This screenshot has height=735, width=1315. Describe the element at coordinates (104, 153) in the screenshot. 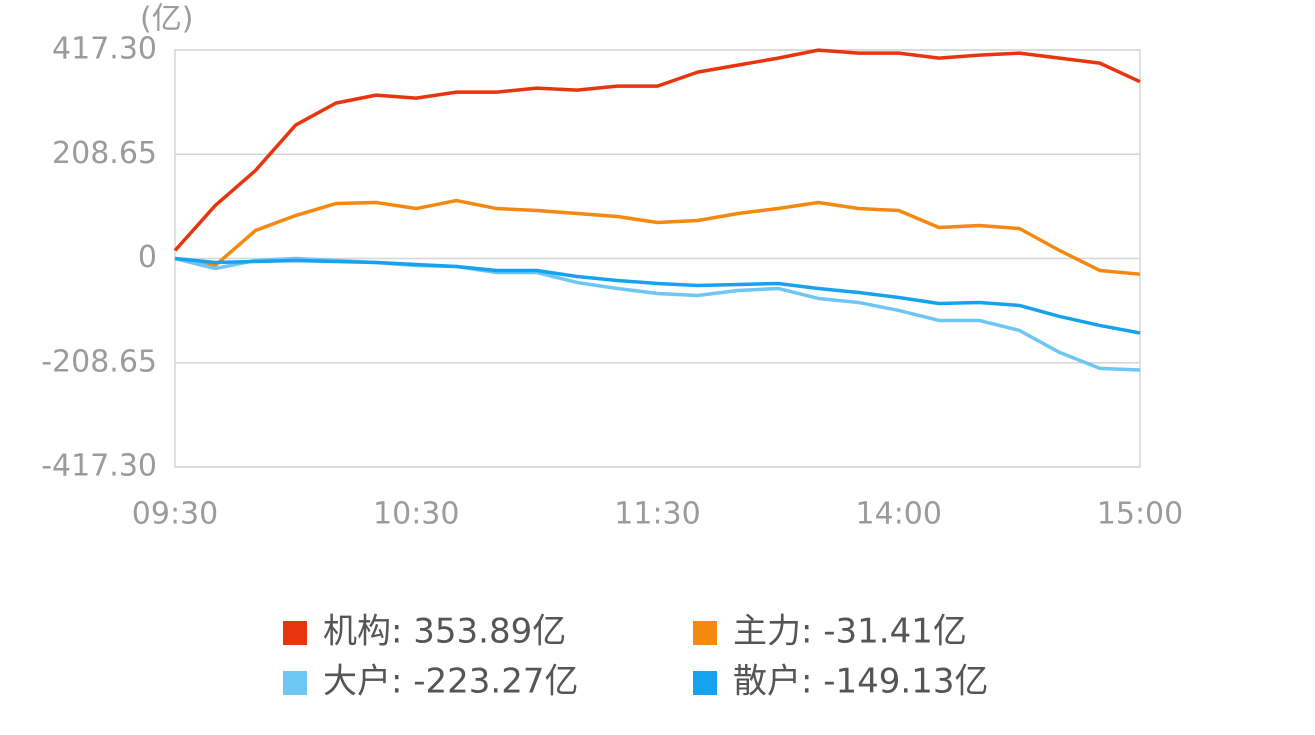

I see `y-tick-label: 208.65` at that location.